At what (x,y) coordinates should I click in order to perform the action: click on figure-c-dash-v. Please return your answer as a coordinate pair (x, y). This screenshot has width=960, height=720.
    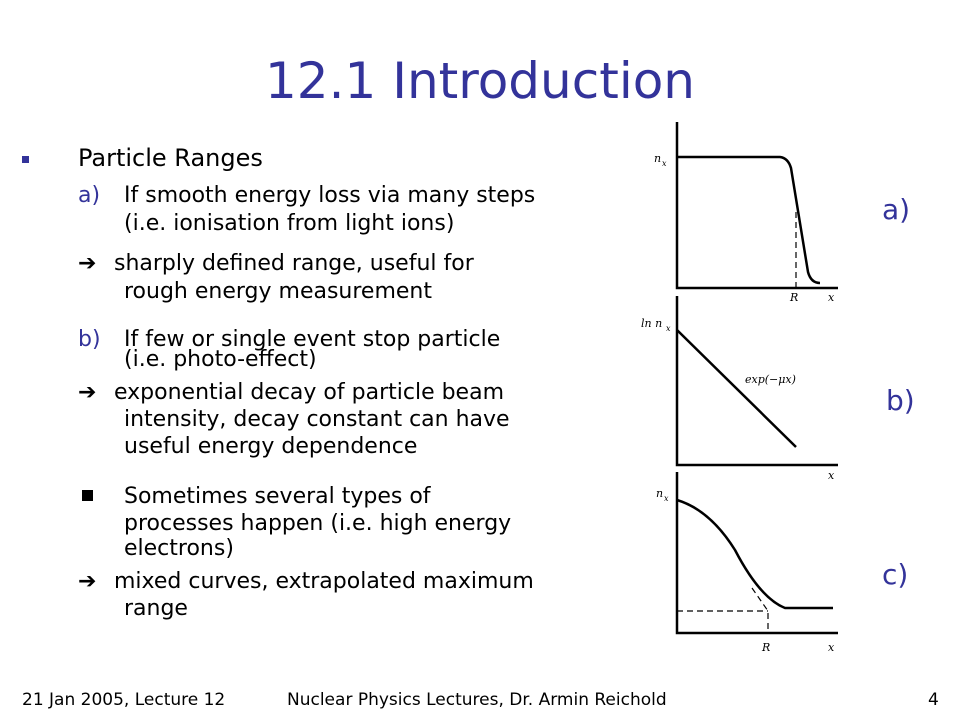
    Looking at the image, I should click on (760, 610).